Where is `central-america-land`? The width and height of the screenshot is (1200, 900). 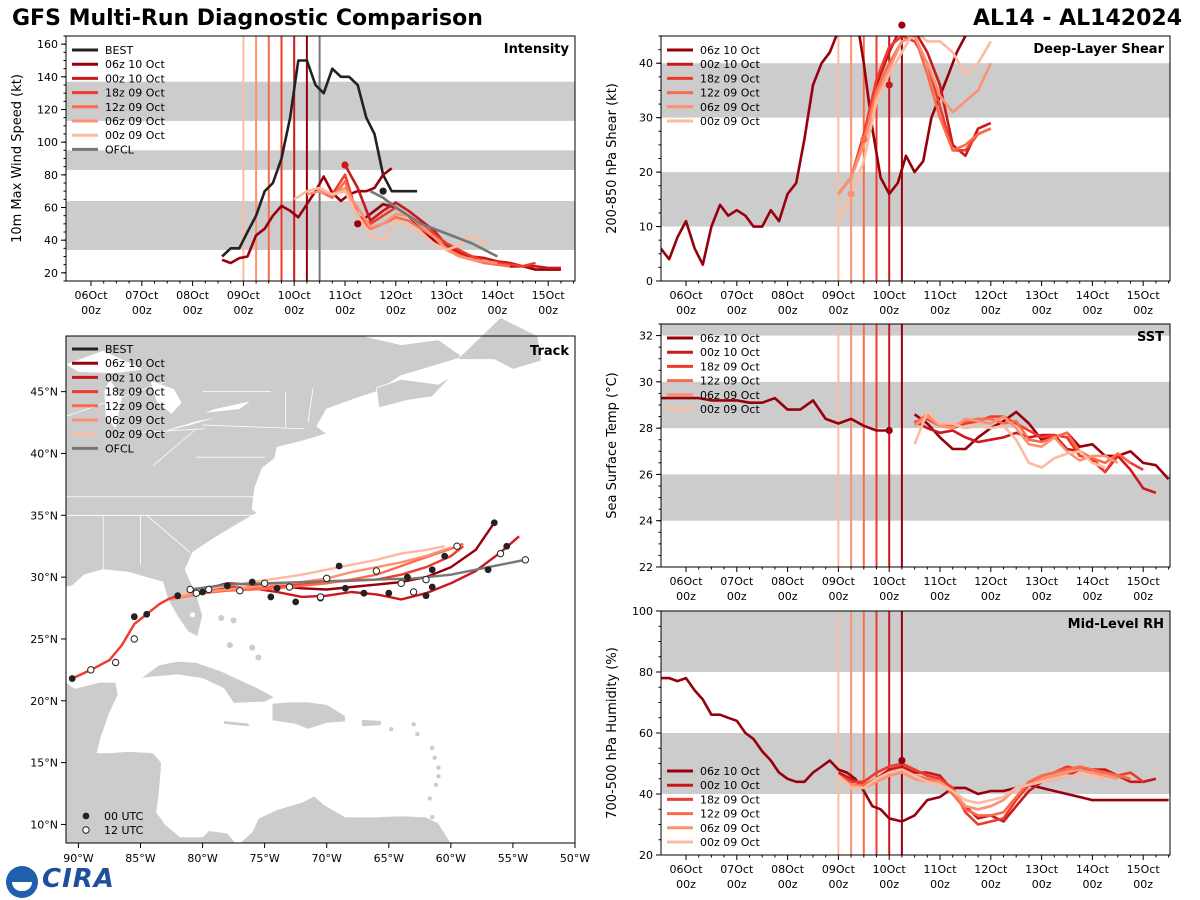
central-america-land is located at coordinates (151, 762).